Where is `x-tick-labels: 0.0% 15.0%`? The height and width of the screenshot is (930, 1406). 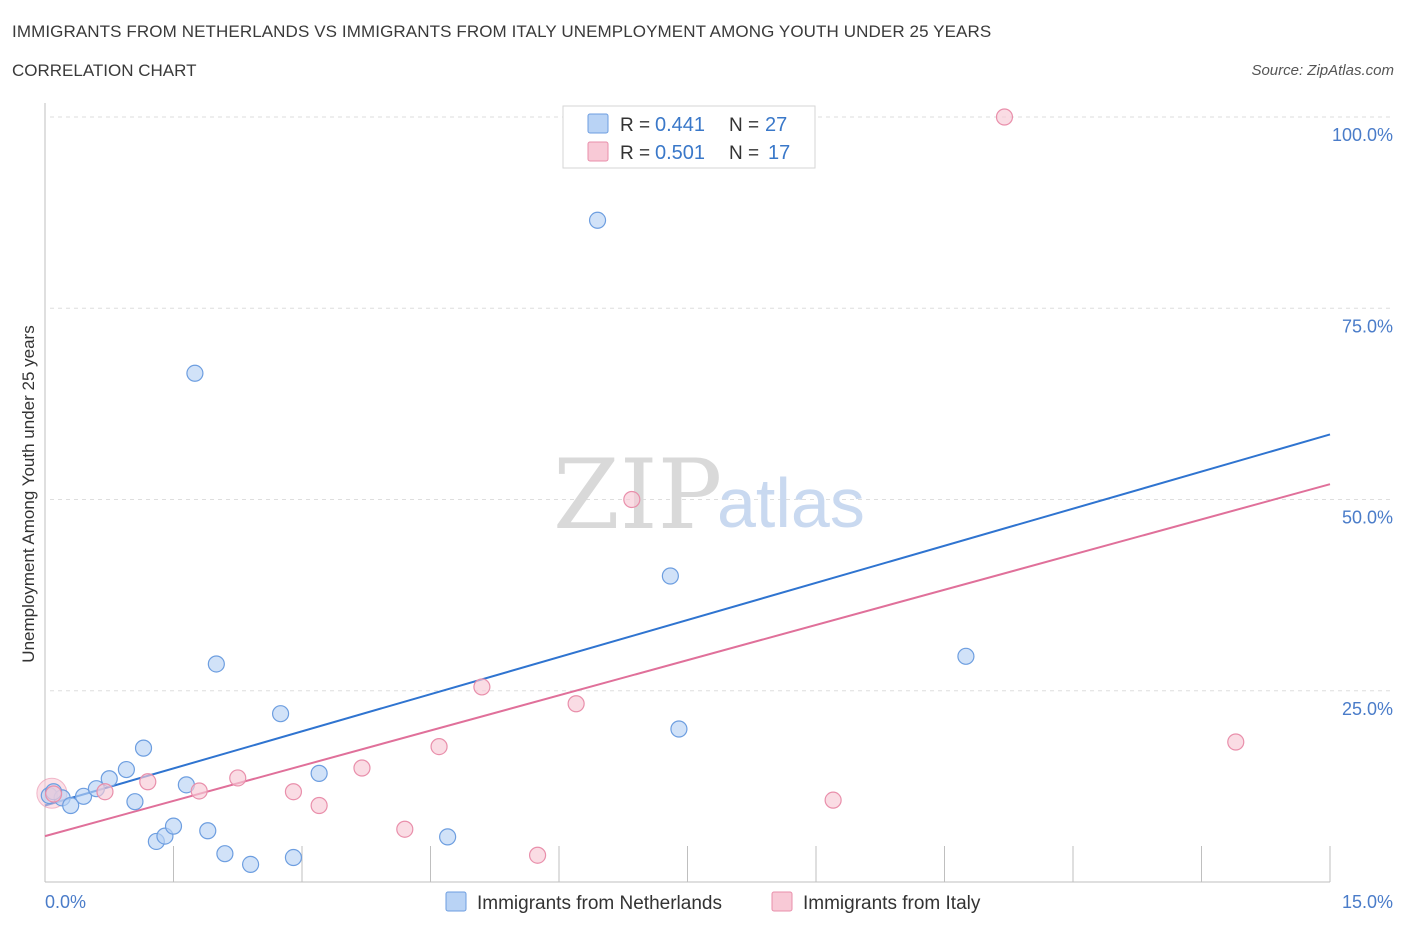
x-tick-labels: 0.0% 15.0% is located at coordinates (719, 902).